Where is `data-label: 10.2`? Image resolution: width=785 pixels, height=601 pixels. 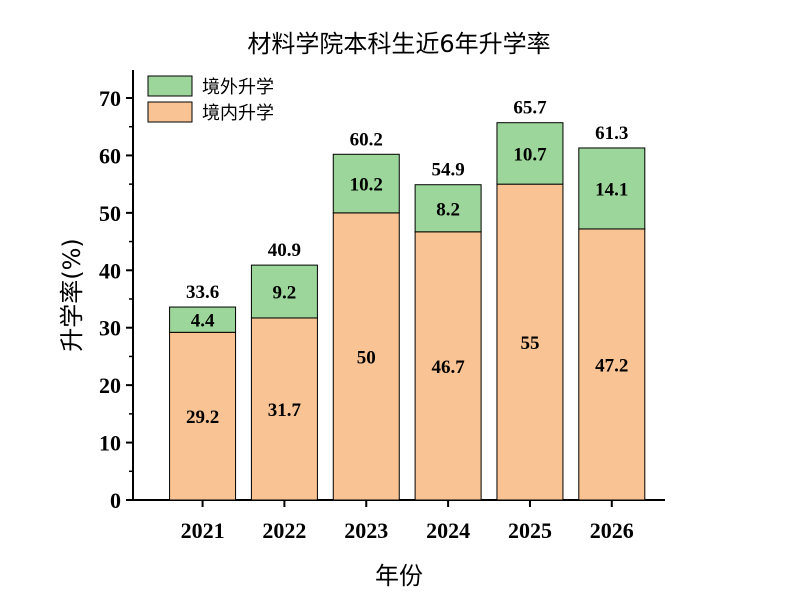 data-label: 10.2 is located at coordinates (366, 185).